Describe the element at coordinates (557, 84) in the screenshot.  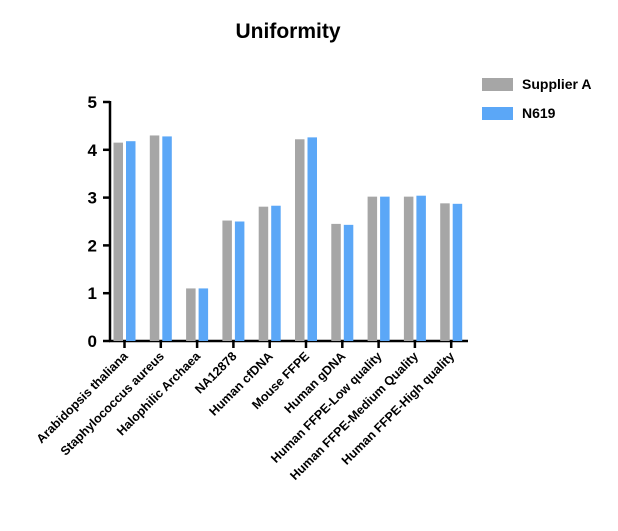
I see `legend-label: Supplier A` at that location.